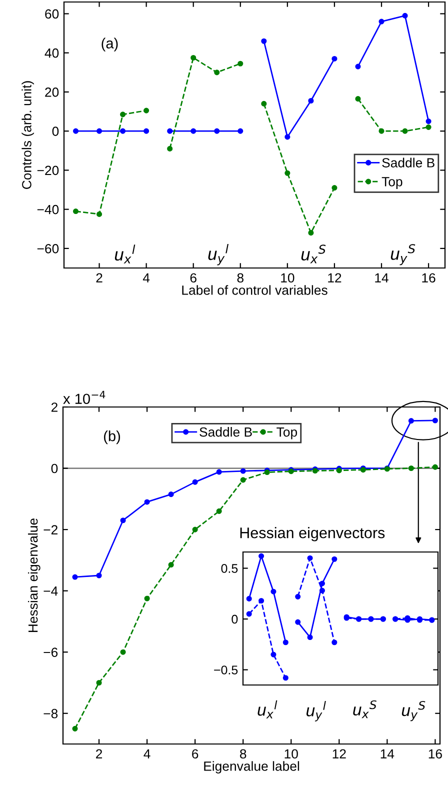 The height and width of the screenshot is (798, 448). I want to click on y-tick-label: −0.5, so click(226, 670).